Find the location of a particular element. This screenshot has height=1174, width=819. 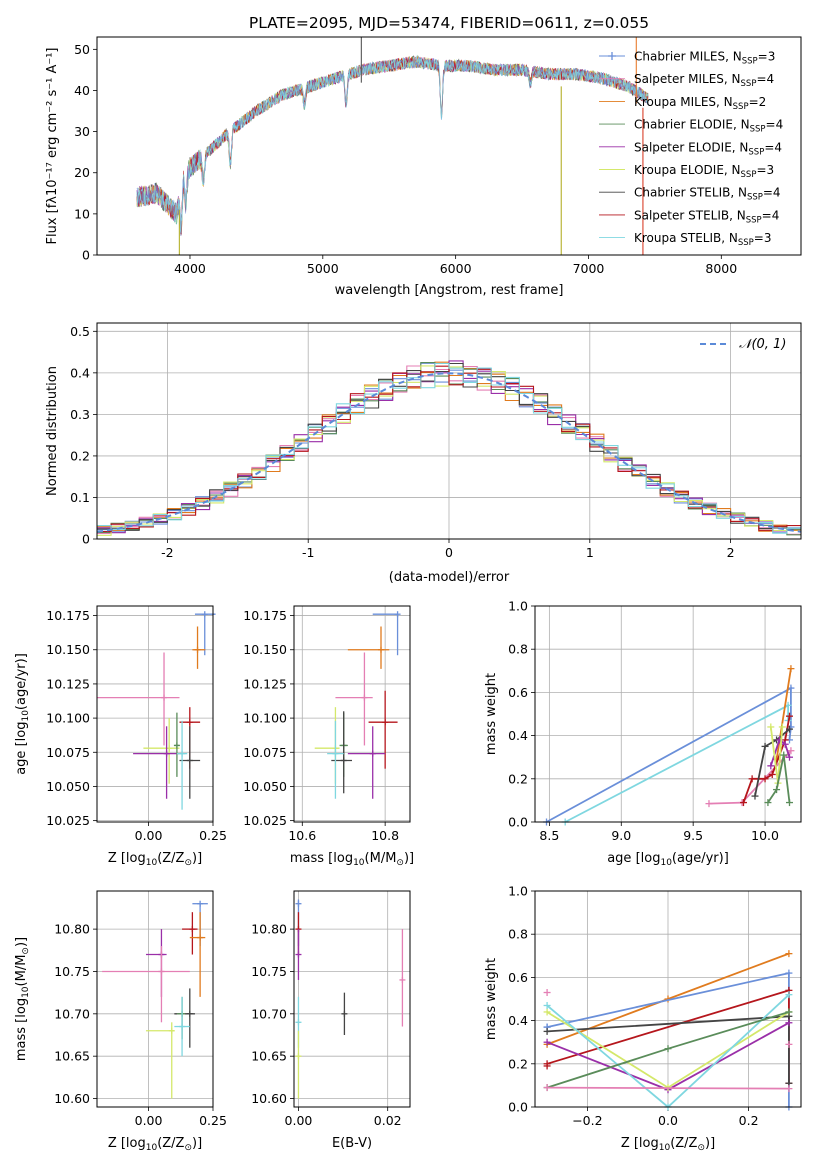

x-tick-label: 10.6 is located at coordinates (302, 835).